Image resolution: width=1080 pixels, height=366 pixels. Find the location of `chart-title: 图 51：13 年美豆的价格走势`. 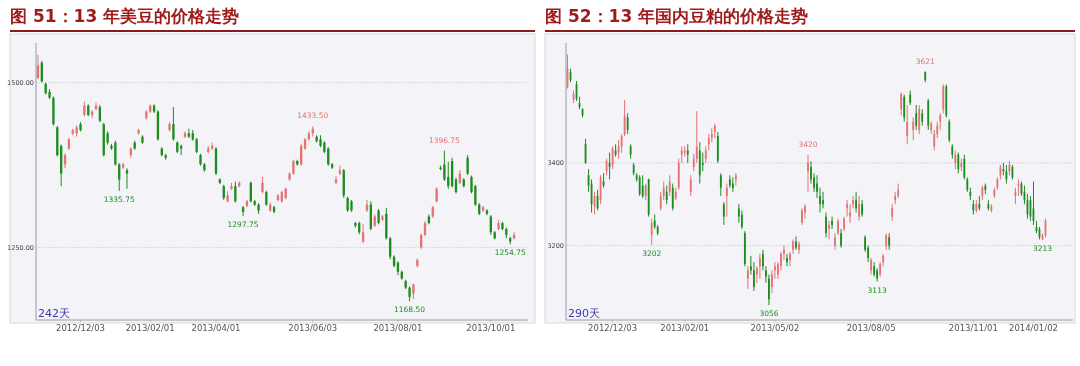

chart-title: 图 51：13 年美豆的价格走势 is located at coordinates (125, 16).